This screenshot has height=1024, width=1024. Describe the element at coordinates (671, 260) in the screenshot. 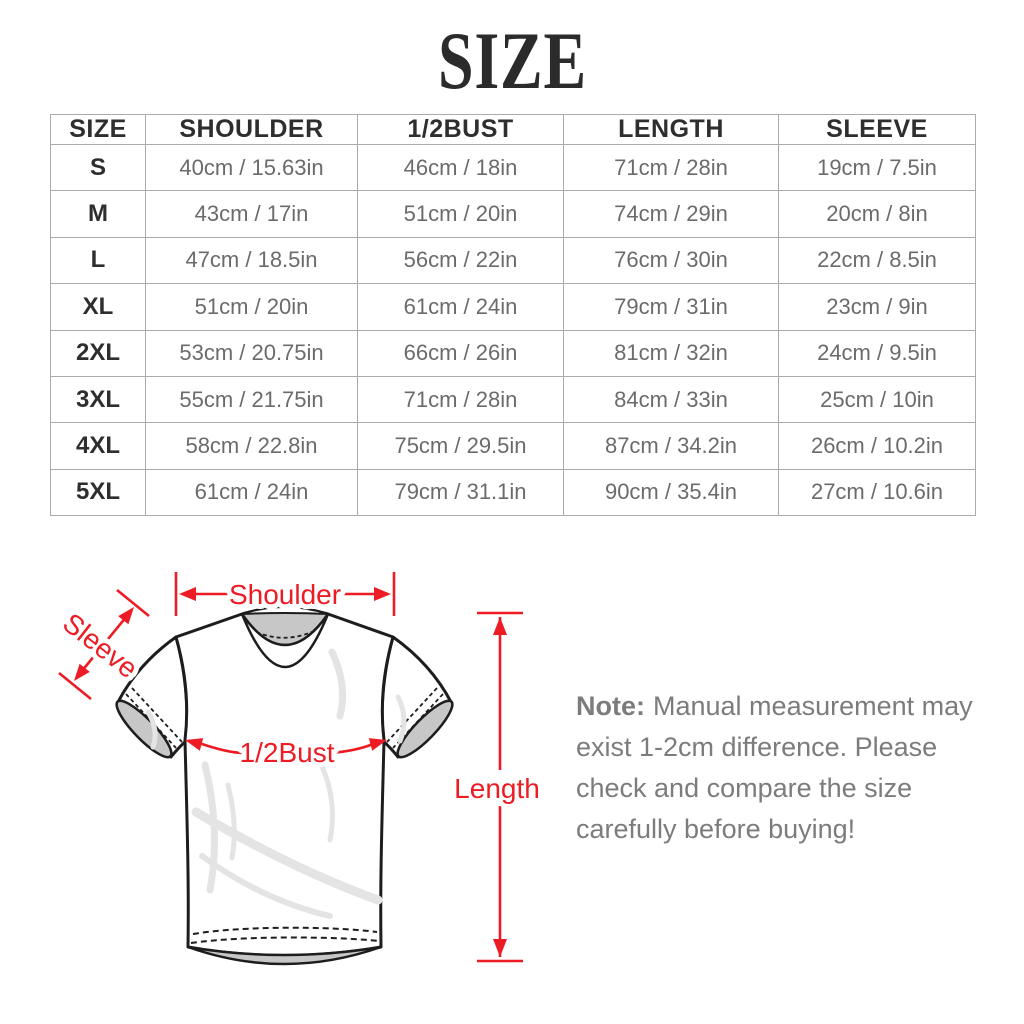

I see `length-value: 76cm / 30in` at that location.